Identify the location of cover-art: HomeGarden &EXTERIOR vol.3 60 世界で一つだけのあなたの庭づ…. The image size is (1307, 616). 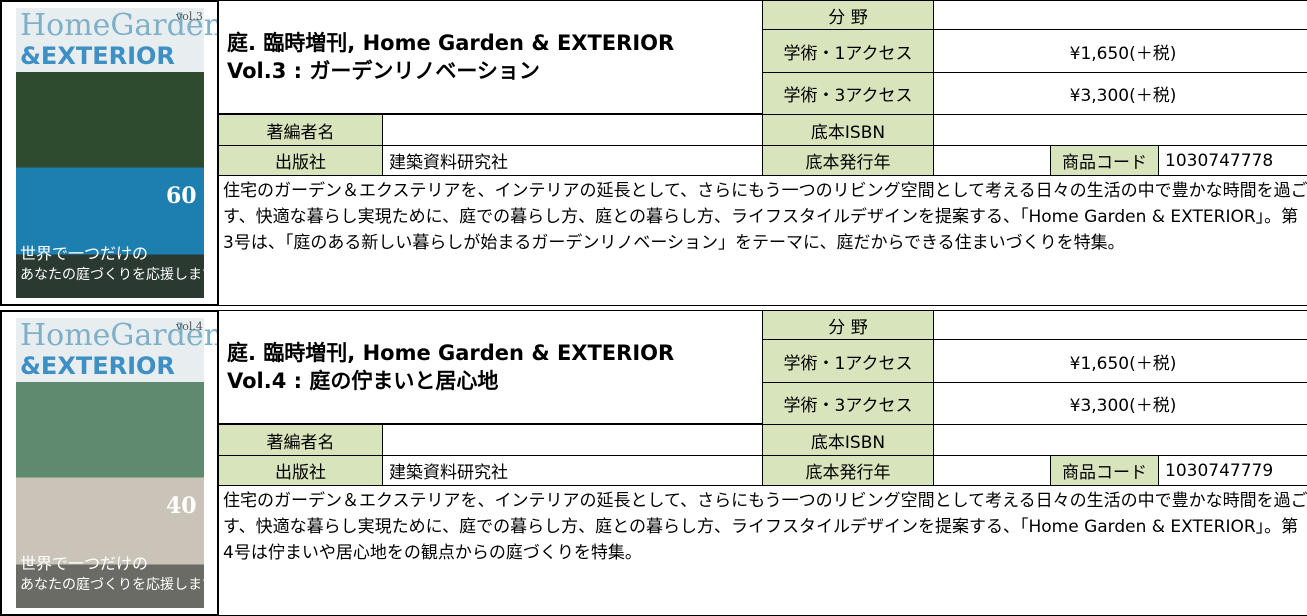
(116, 153).